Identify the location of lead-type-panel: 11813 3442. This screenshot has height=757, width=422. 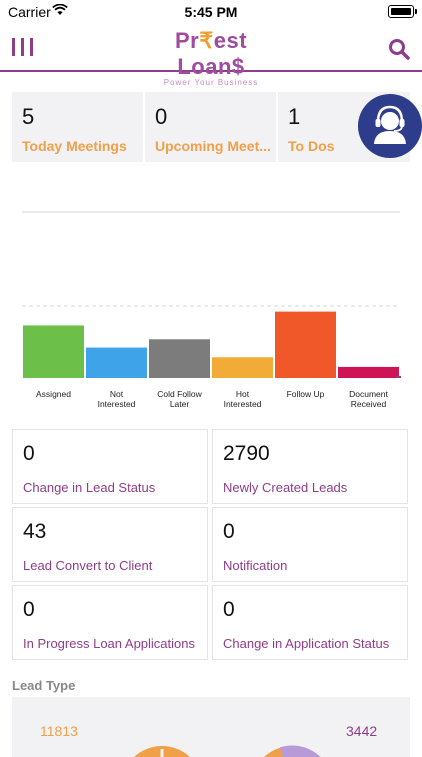
(211, 727).